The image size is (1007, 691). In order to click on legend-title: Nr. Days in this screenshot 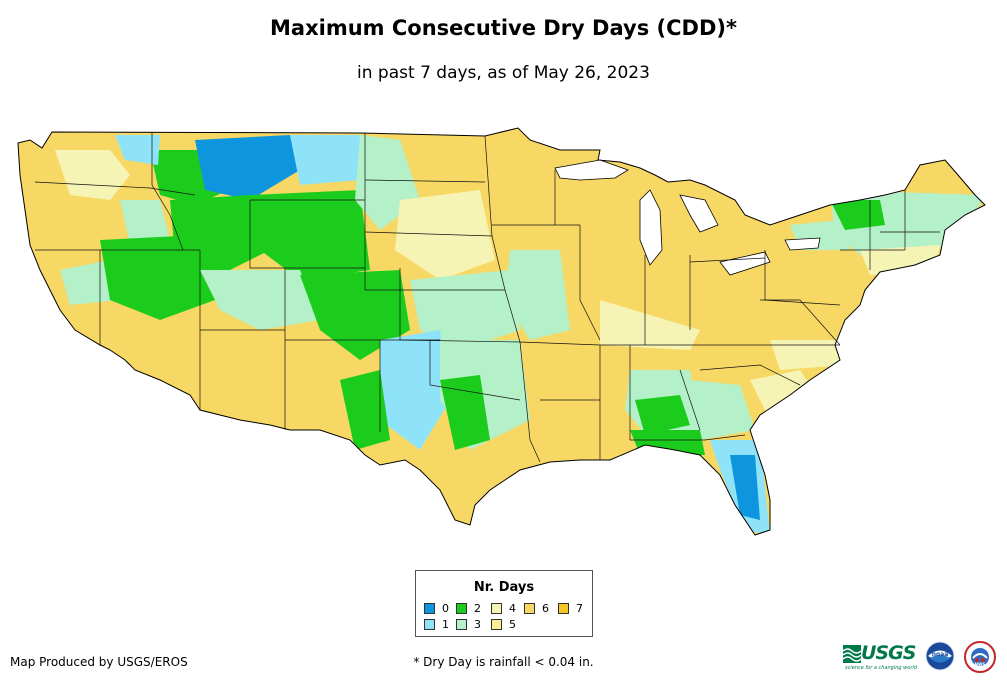, I will do `click(504, 587)`.